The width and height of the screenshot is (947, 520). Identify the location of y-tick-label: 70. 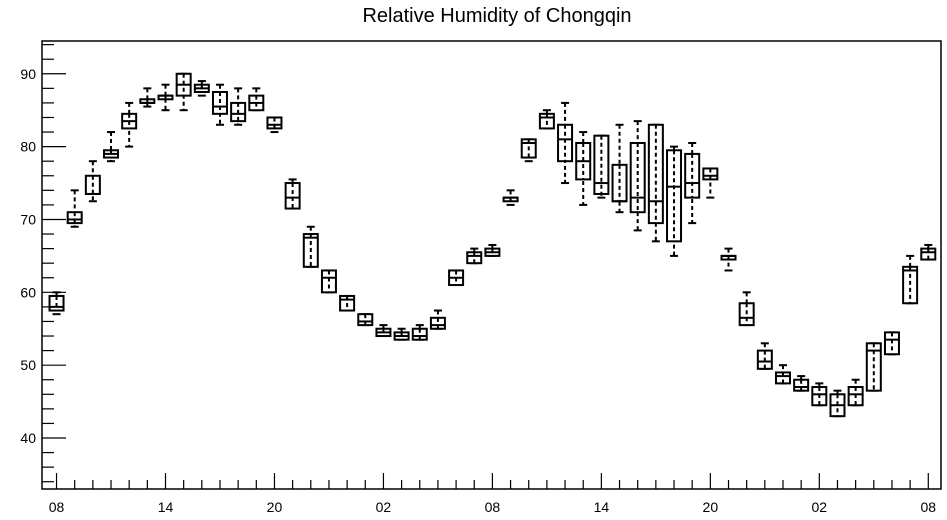
(28, 219).